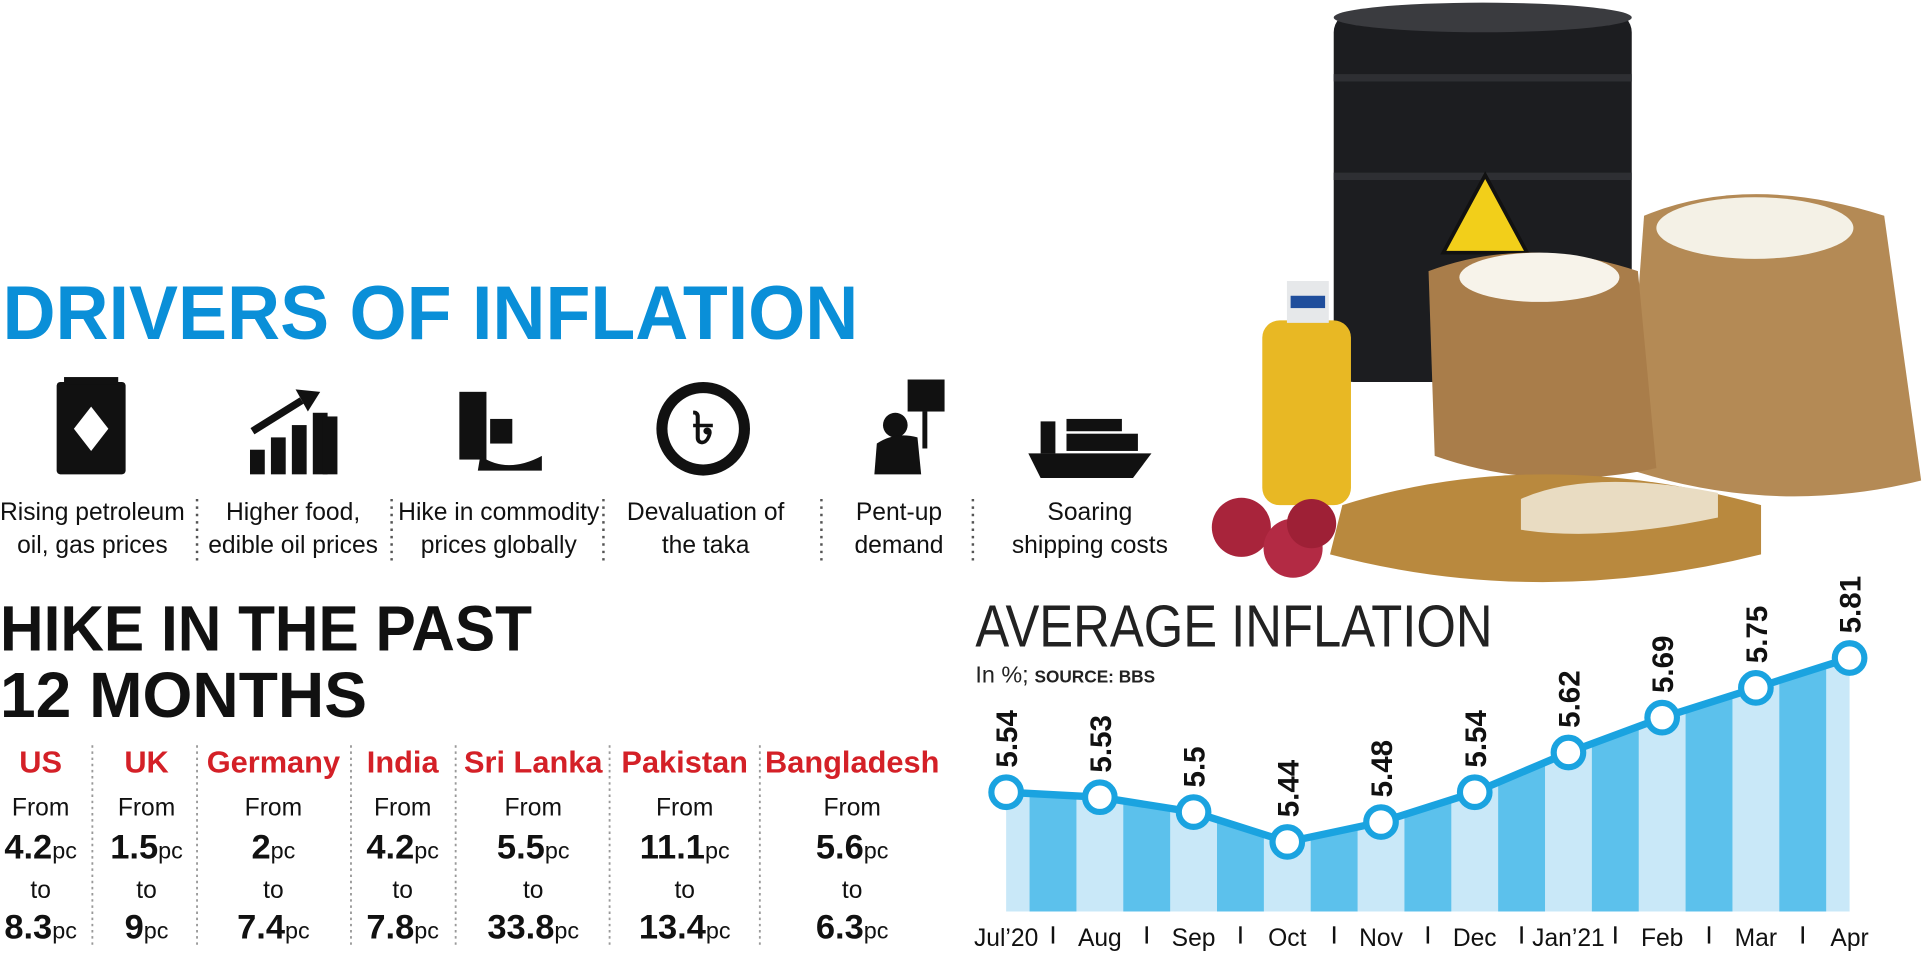 This screenshot has width=1931, height=961. What do you see at coordinates (1757, 635) in the screenshot?
I see `value-label: 5.75` at bounding box center [1757, 635].